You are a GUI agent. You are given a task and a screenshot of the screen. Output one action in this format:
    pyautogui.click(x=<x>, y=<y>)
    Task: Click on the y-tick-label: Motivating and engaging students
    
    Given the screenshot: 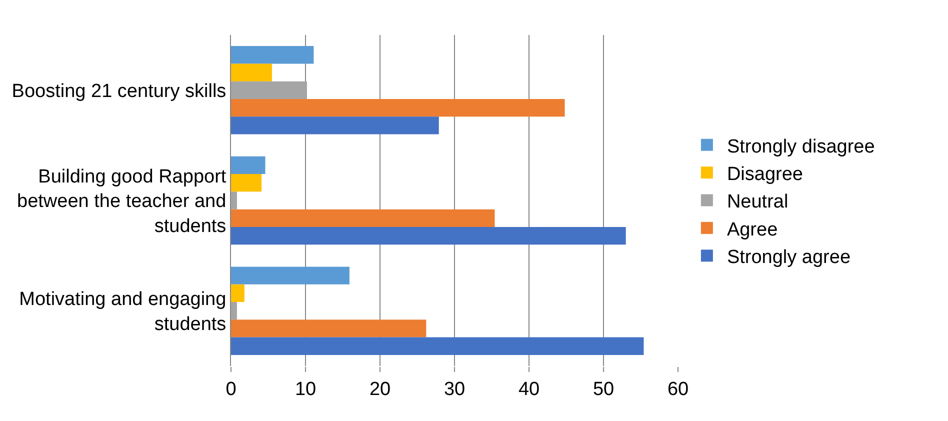 What is the action you would take?
    pyautogui.click(x=122, y=312)
    